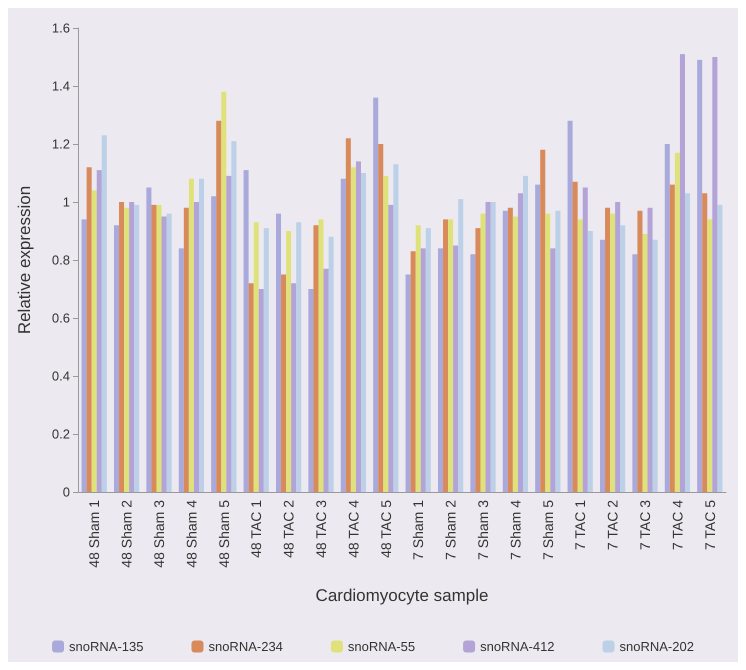 The image size is (746, 670). I want to click on y-tick-label: 0, so click(66, 492).